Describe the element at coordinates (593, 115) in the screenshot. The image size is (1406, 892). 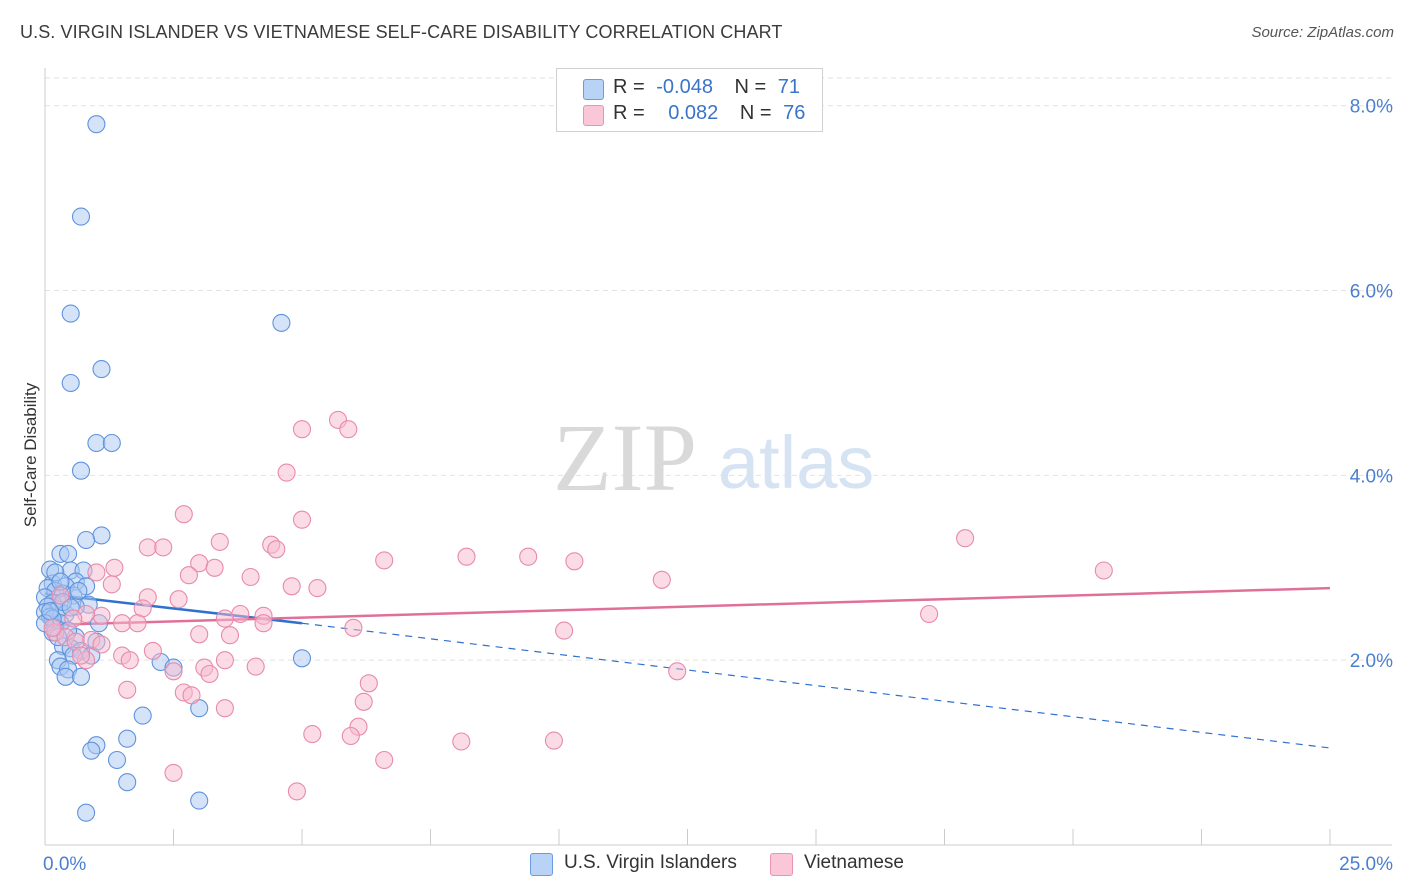
I see `stats-swatch-pink` at that location.